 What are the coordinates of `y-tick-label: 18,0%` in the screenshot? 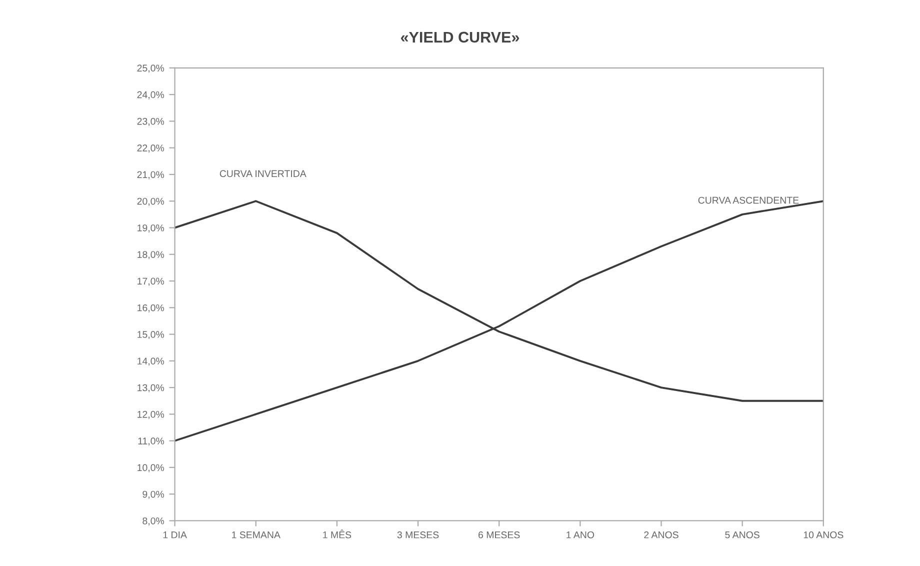 It's located at (151, 255).